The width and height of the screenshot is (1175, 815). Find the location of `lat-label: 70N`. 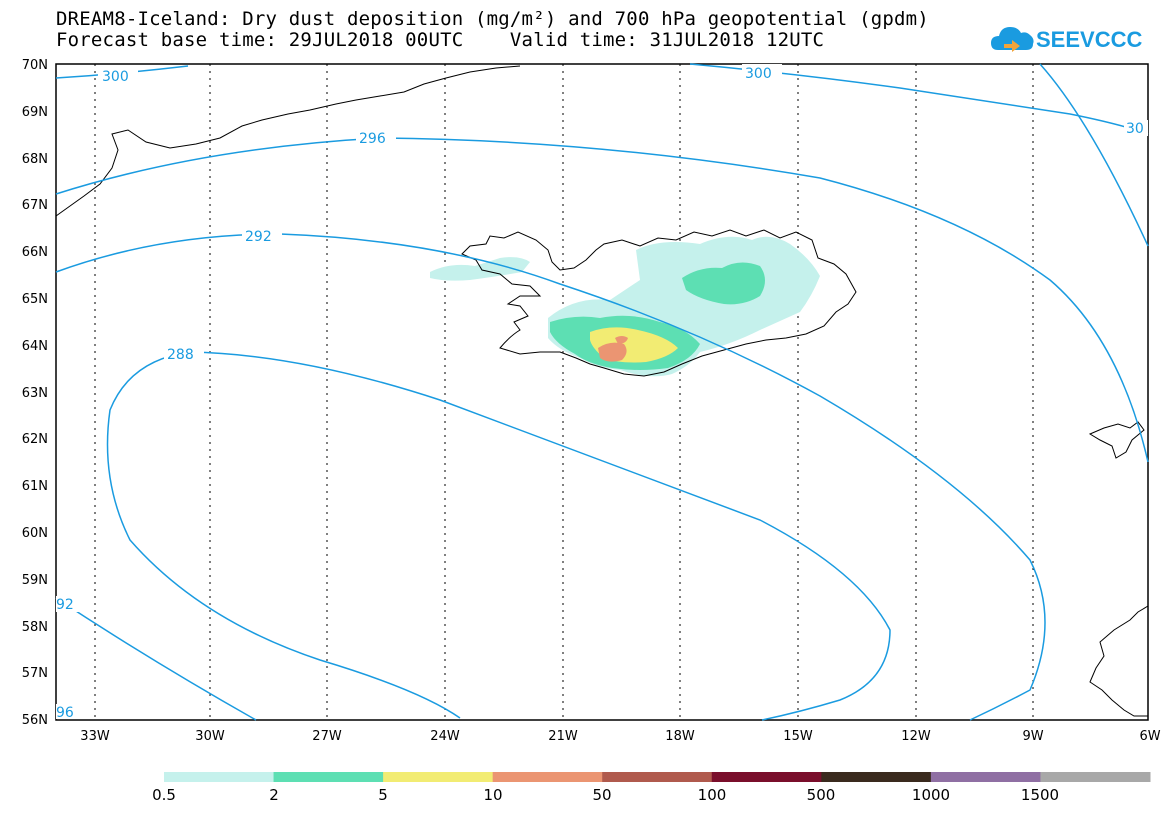

lat-label: 70N is located at coordinates (35, 65).